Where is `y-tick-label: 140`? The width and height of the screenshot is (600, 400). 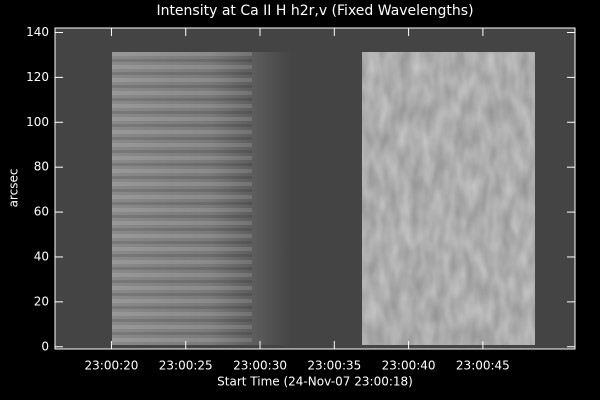
y-tick-label: 140 is located at coordinates (37, 32).